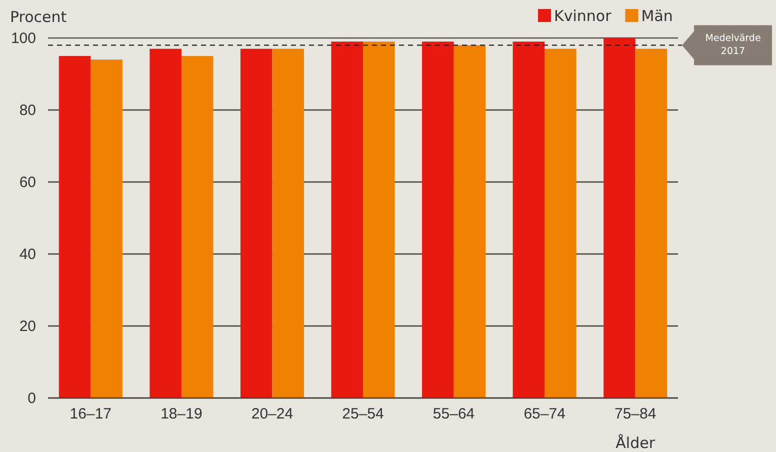  Describe the element at coordinates (733, 45) in the screenshot. I see `ref-line-label: Medelvärde 2017` at that location.